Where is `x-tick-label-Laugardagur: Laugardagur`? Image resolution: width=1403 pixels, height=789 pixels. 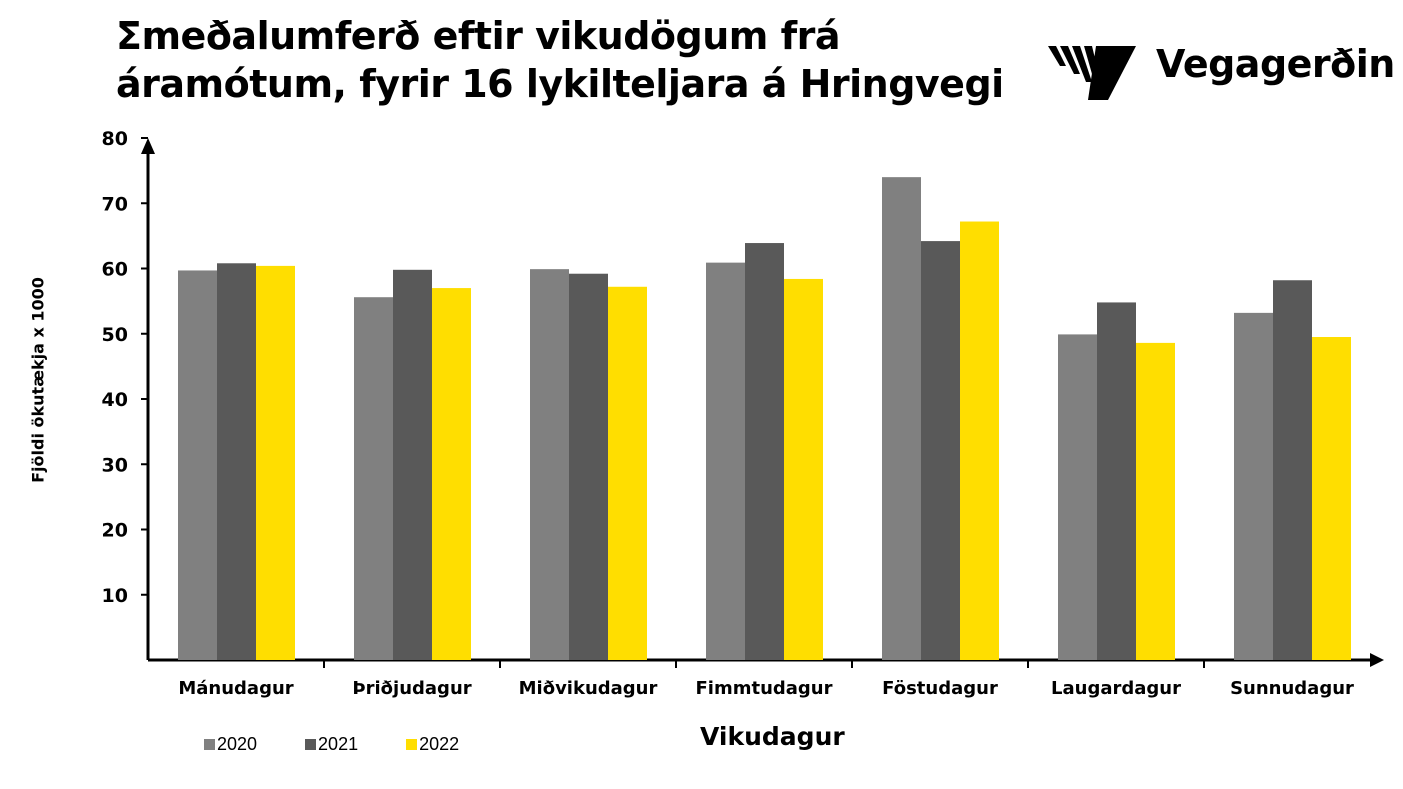
x-tick-label-Laugardagur: Laugardagur is located at coordinates (1116, 688).